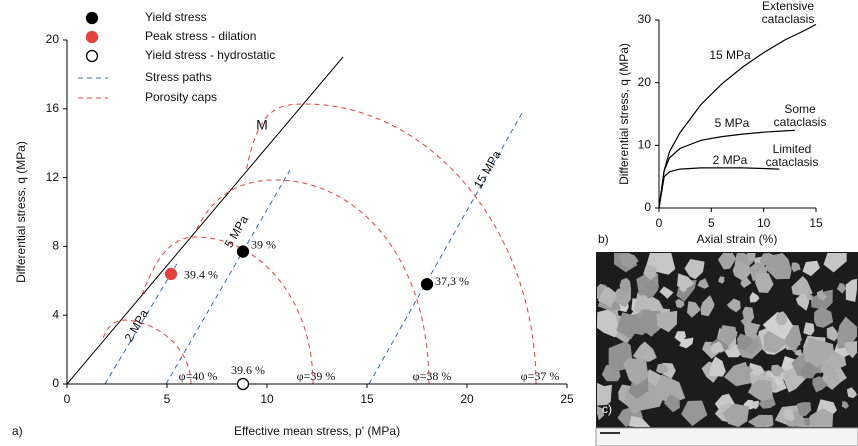 The width and height of the screenshot is (858, 446). Describe the element at coordinates (137, 325) in the screenshot. I see `annotation: 2 MPa` at that location.